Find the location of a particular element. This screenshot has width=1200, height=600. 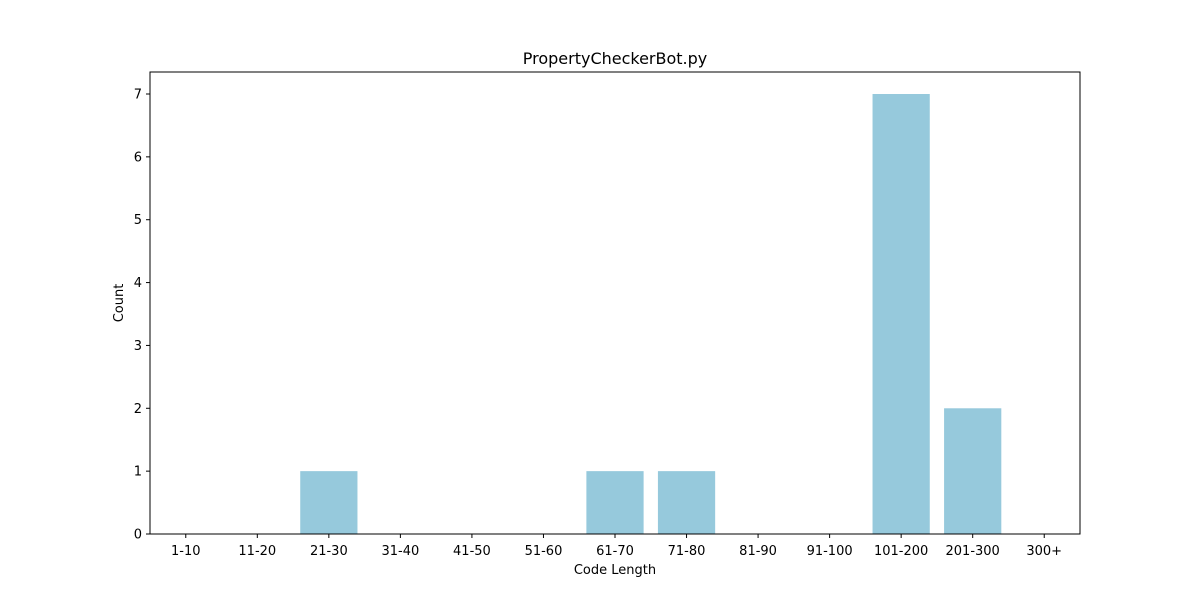

y-tick-label: 3 is located at coordinates (138, 346).